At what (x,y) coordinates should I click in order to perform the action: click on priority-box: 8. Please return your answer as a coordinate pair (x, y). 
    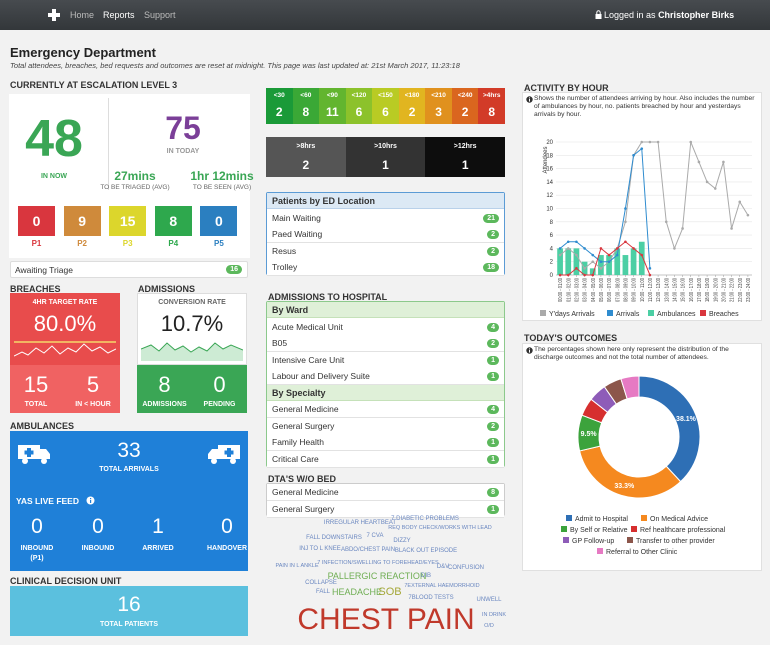
    Looking at the image, I should click on (173, 221).